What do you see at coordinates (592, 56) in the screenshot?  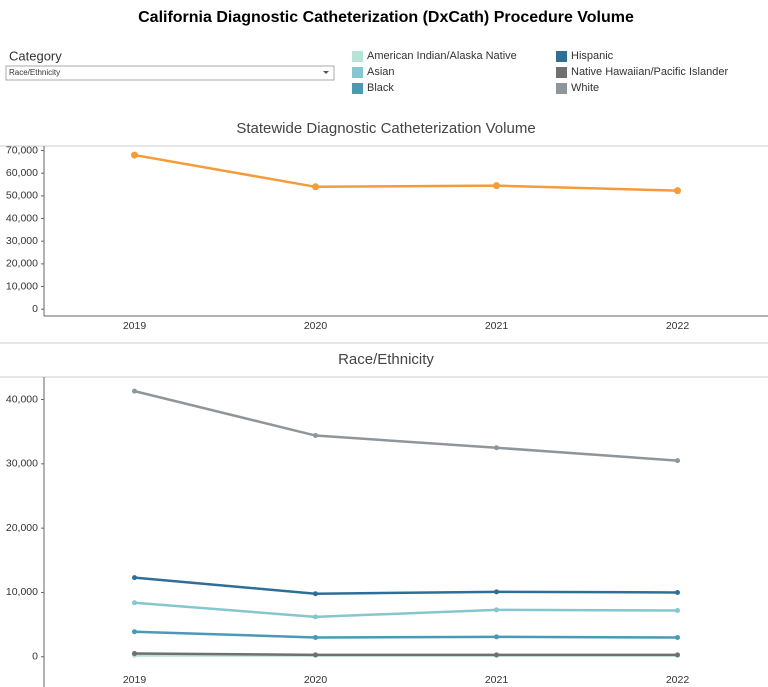 I see `legend-label: Hispanic` at bounding box center [592, 56].